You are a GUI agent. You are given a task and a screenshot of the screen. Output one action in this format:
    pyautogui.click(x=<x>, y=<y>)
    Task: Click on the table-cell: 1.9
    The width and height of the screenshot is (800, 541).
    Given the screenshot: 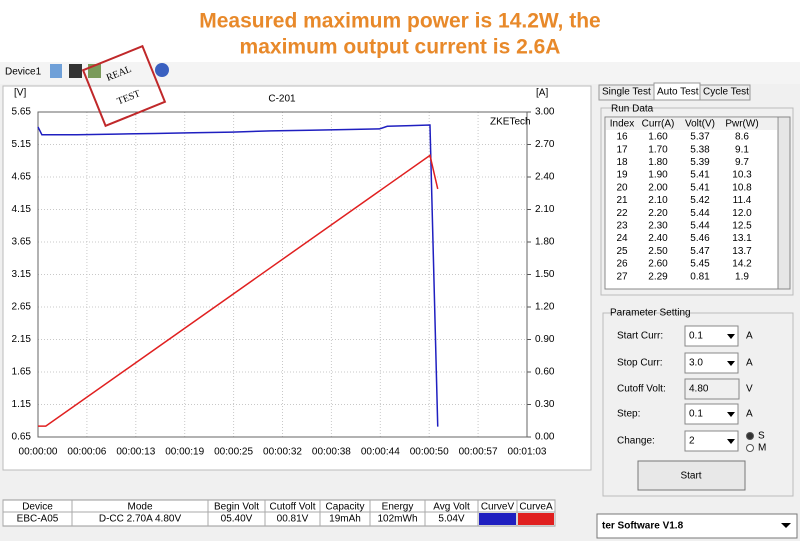 What is the action you would take?
    pyautogui.click(x=742, y=276)
    